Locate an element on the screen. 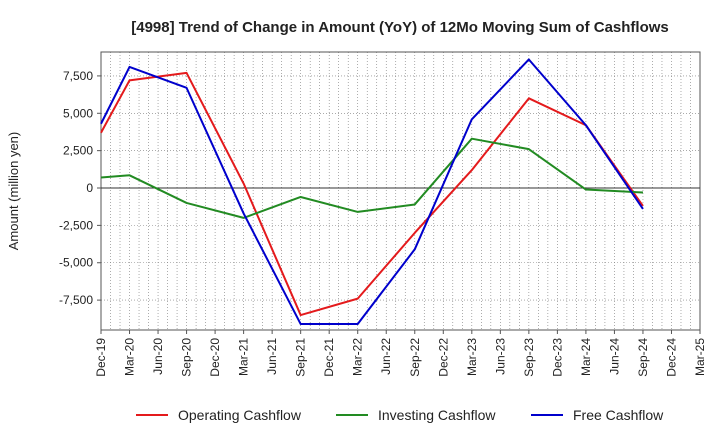 The image size is (720, 440). x-tick-label: Dec-24 is located at coordinates (671, 357).